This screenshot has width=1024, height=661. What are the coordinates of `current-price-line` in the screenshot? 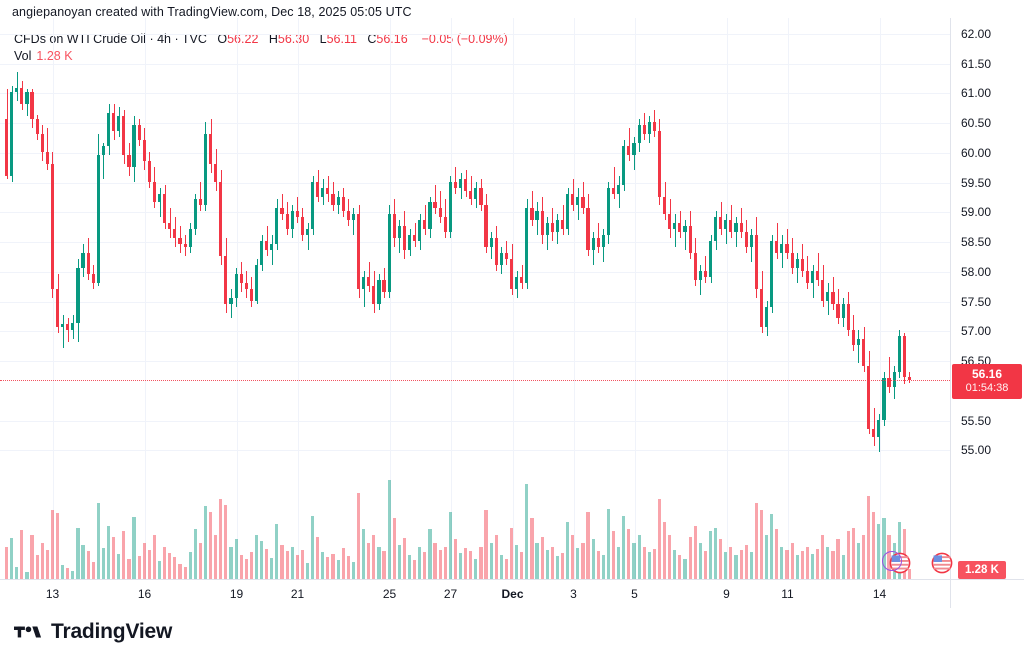 It's located at (475, 381).